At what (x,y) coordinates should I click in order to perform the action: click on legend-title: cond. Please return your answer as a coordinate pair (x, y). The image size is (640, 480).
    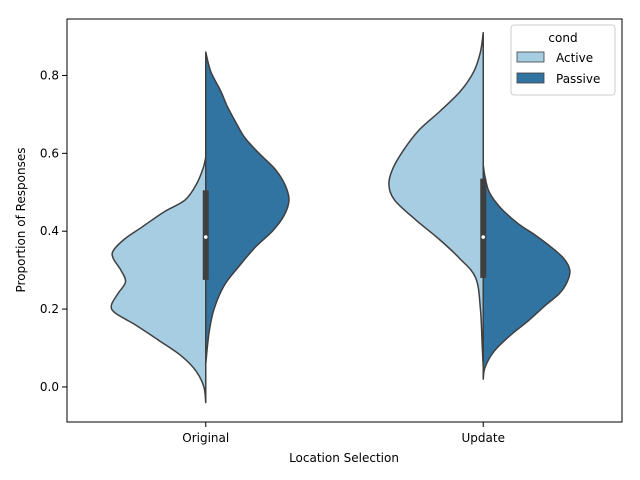
    Looking at the image, I should click on (562, 38).